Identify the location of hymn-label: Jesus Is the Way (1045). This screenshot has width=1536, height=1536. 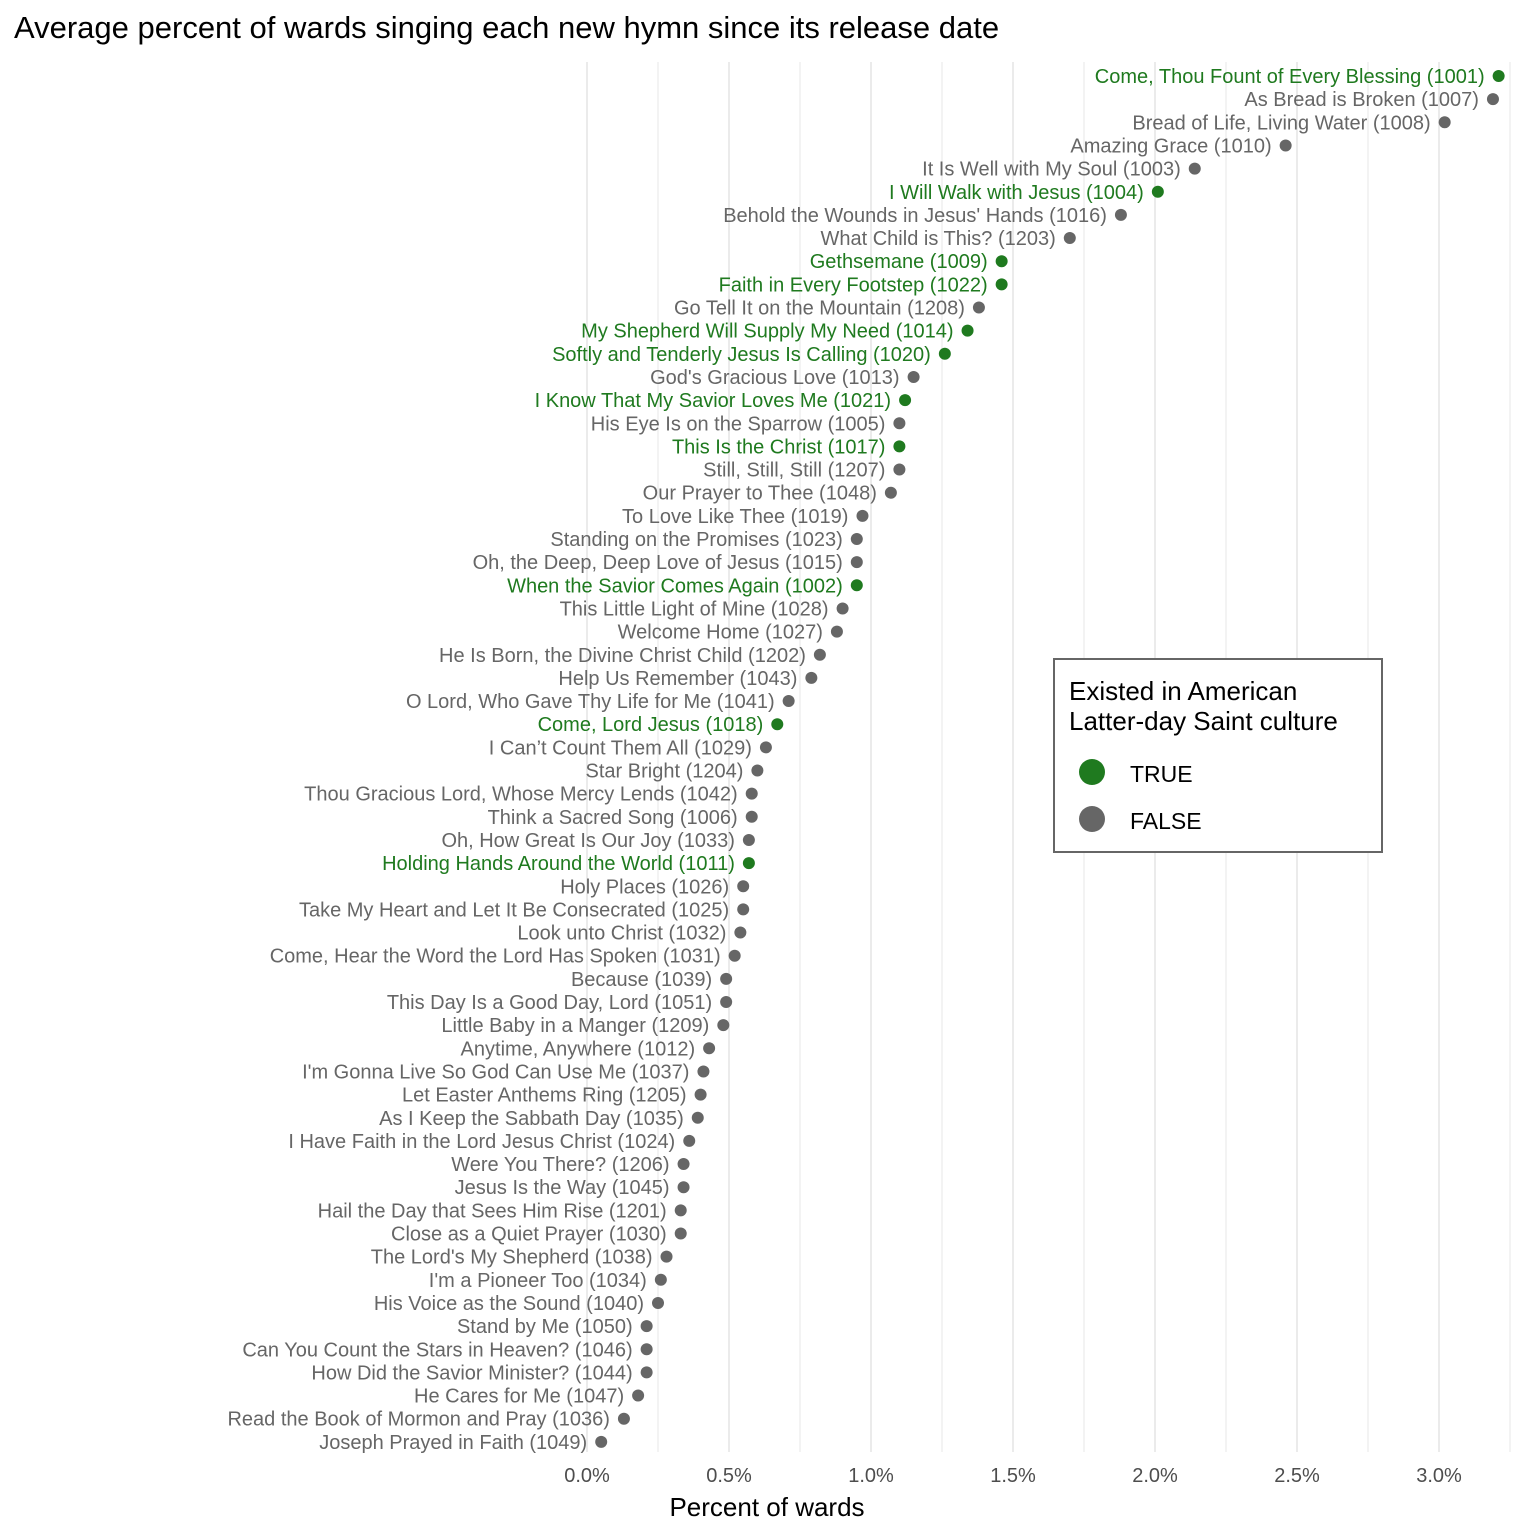
(562, 1188).